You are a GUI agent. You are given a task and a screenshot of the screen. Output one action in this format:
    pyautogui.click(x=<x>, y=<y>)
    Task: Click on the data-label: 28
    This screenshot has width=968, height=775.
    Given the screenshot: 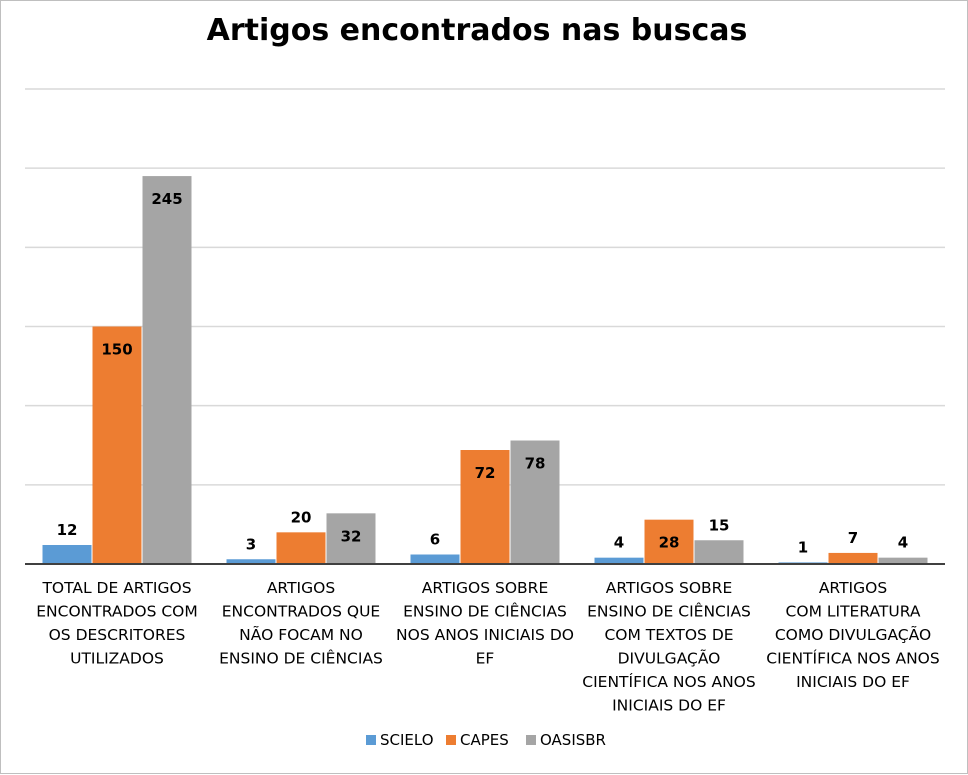 What is the action you would take?
    pyautogui.click(x=669, y=543)
    